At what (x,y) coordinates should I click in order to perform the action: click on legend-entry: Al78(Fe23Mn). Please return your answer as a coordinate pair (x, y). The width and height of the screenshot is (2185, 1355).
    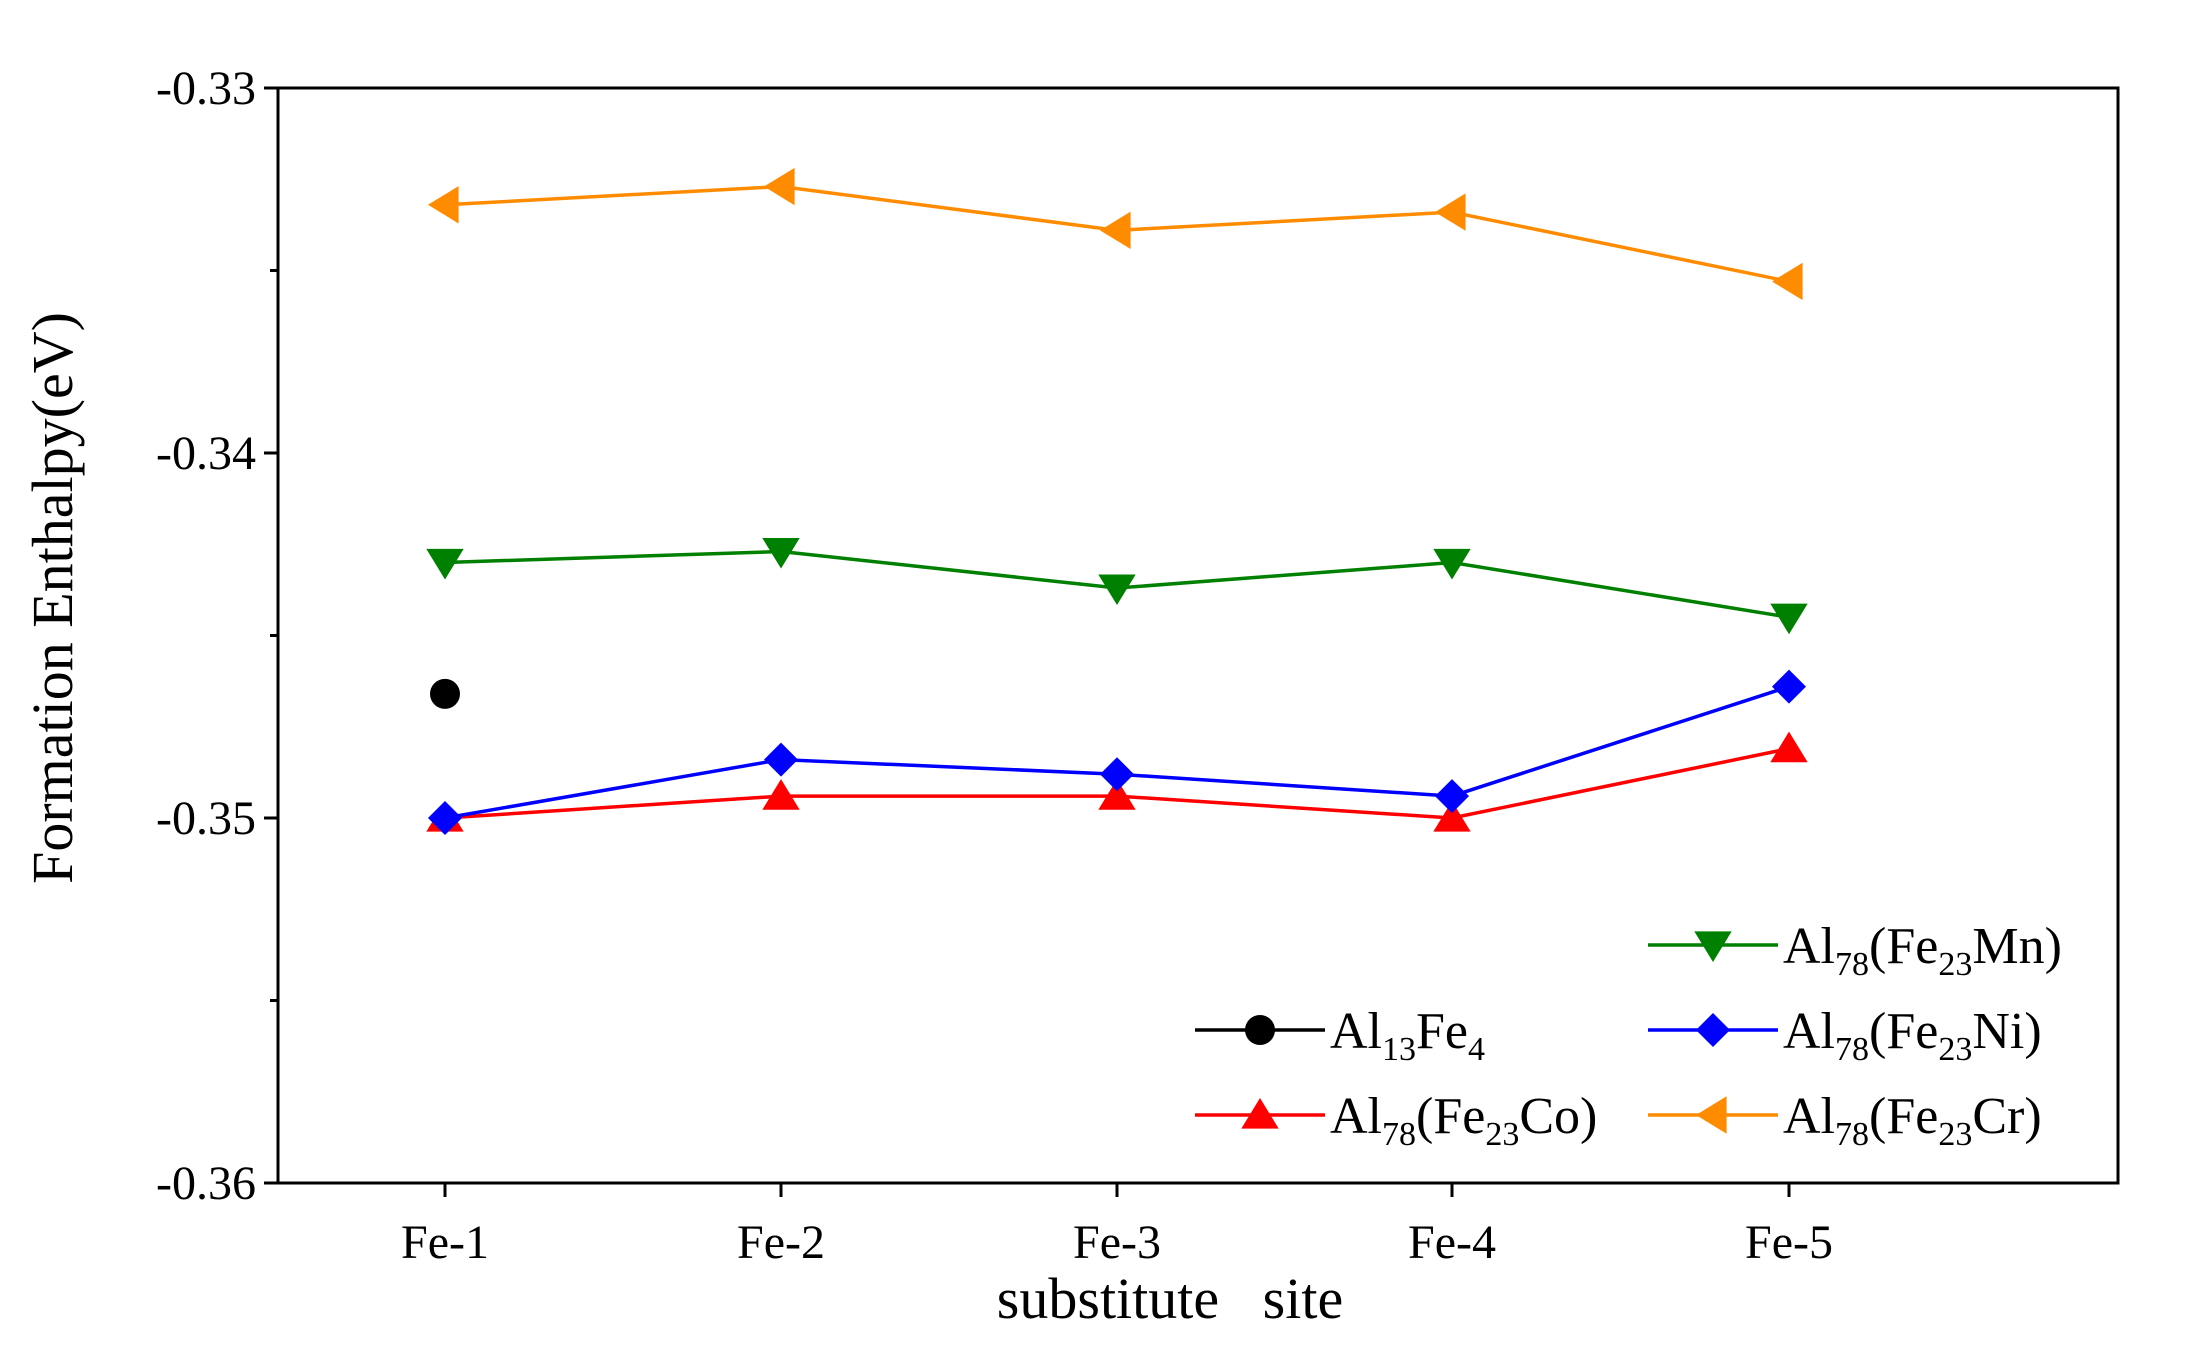
    Looking at the image, I should click on (1855, 950).